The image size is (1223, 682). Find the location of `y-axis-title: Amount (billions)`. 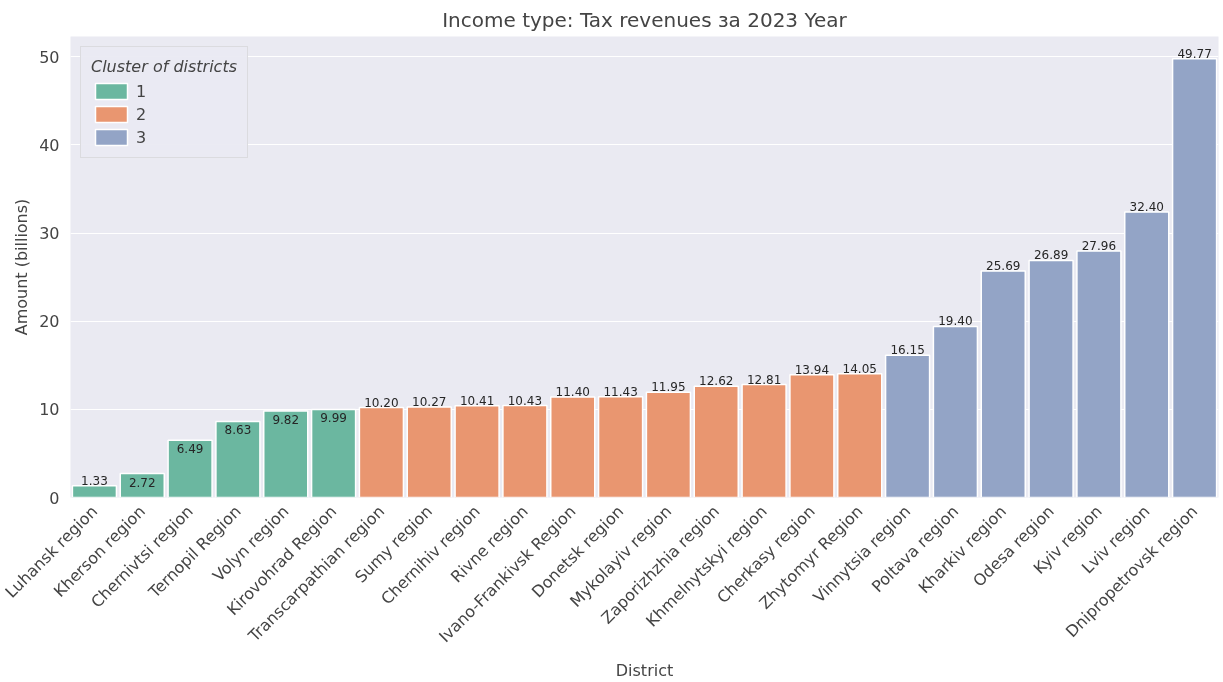

y-axis-title: Amount (billions) is located at coordinates (22, 267).